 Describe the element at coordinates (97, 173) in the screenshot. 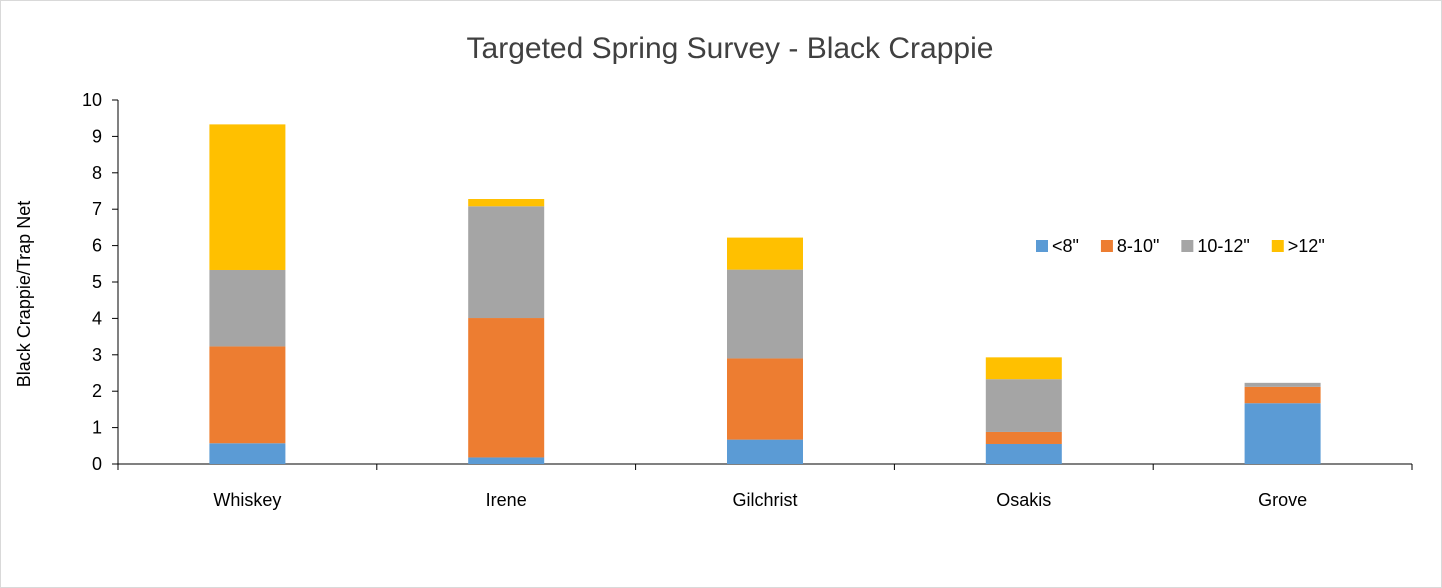

I see `y-tick-label: 8` at that location.